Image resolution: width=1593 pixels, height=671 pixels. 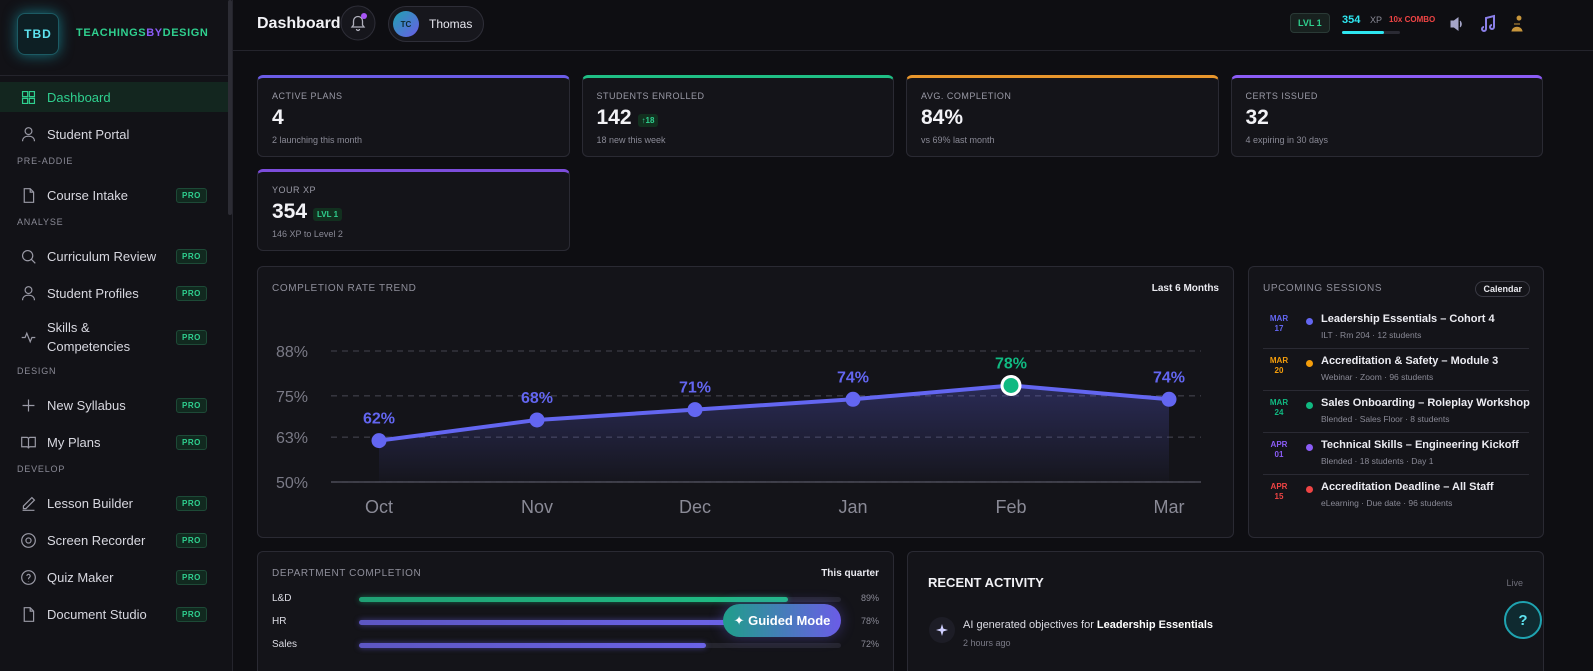 What do you see at coordinates (413, 116) in the screenshot?
I see `stat-card: ACTIVE PLANS 4 2 launching this month` at bounding box center [413, 116].